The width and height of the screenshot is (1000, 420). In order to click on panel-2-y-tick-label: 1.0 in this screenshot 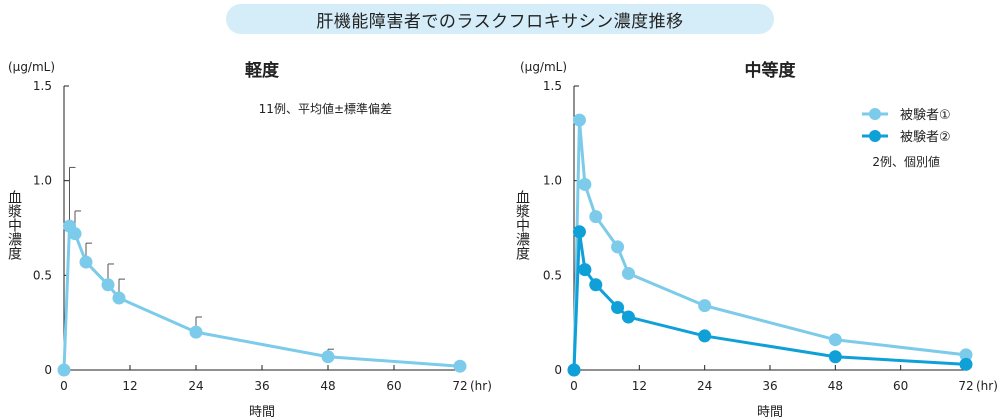, I will do `click(552, 181)`.